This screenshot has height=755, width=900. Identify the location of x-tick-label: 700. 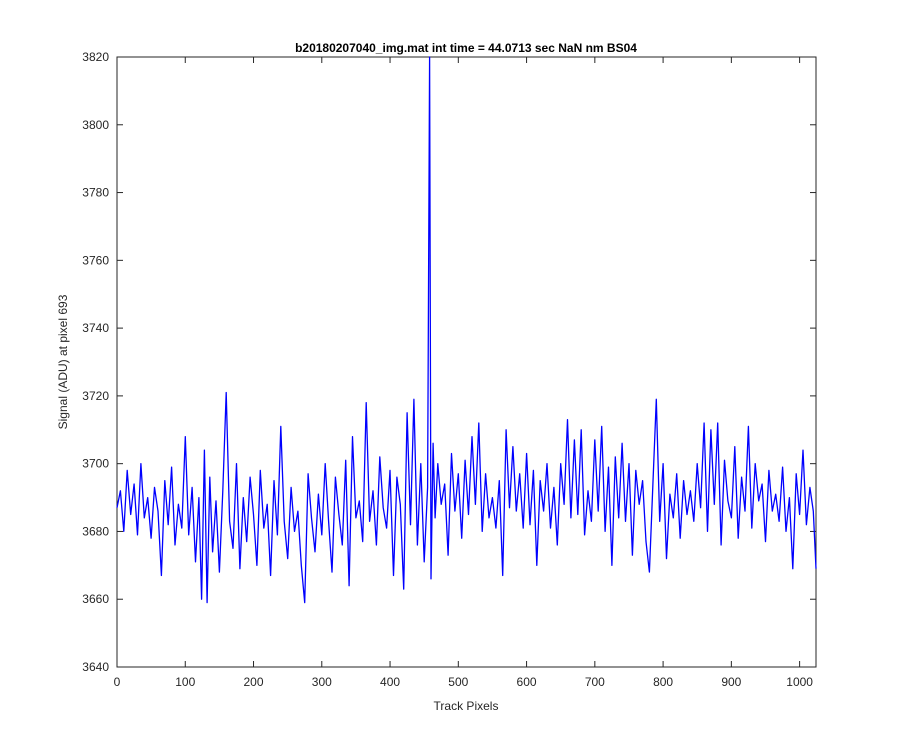
(595, 682).